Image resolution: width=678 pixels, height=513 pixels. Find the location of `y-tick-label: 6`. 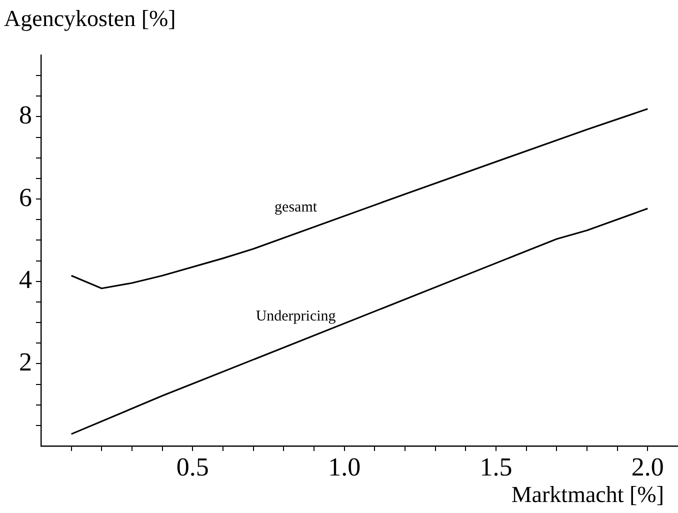

y-tick-label: 6 is located at coordinates (25, 197).